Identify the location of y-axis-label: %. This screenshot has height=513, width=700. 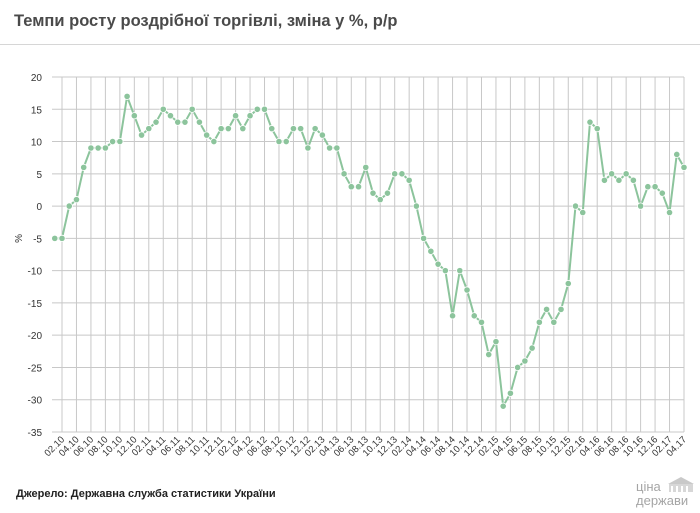
(19, 238).